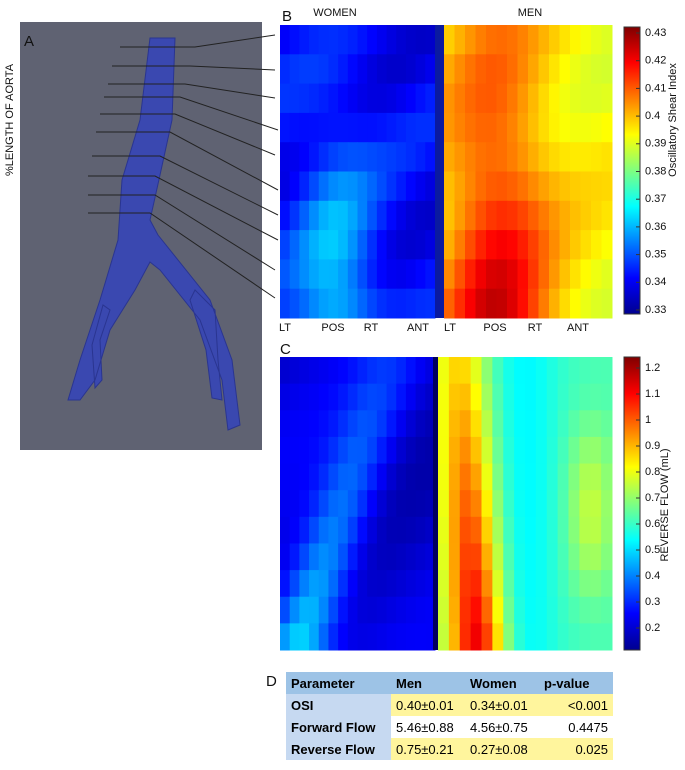 This screenshot has height=770, width=685. I want to click on header-cell: p-value, so click(576, 683).